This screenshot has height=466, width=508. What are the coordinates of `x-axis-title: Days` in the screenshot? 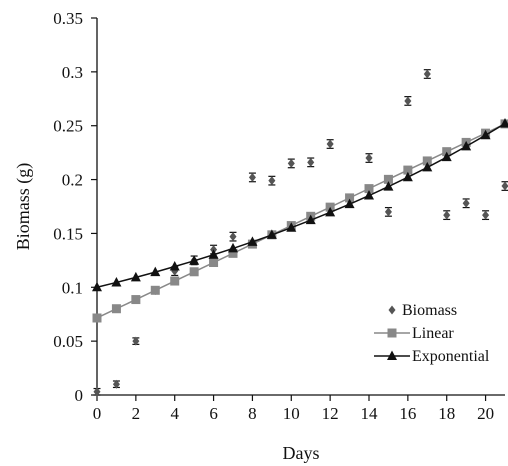 It's located at (301, 453).